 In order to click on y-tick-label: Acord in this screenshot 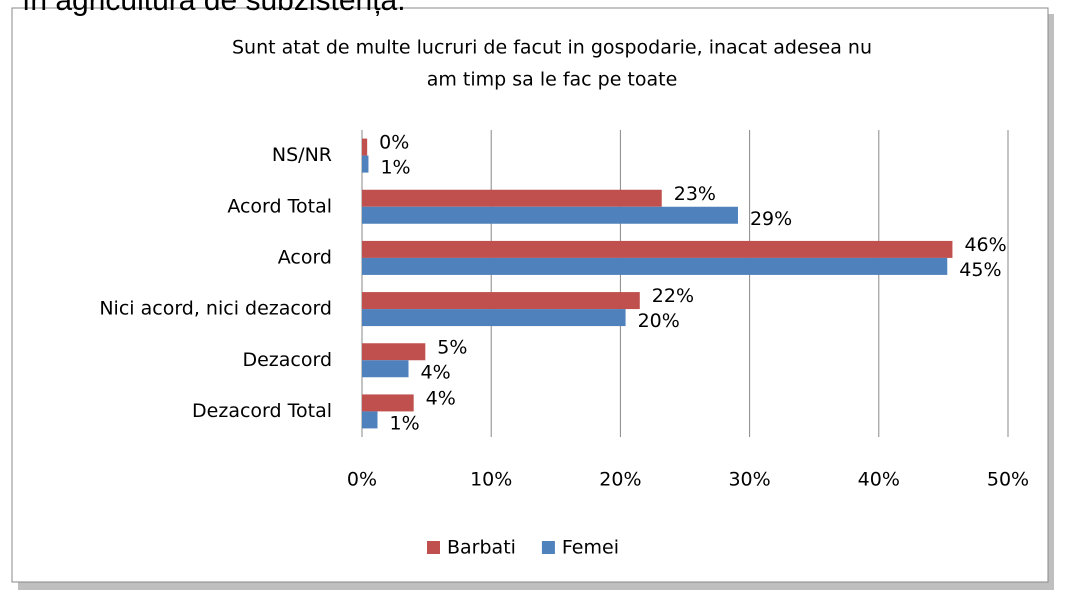, I will do `click(305, 257)`.